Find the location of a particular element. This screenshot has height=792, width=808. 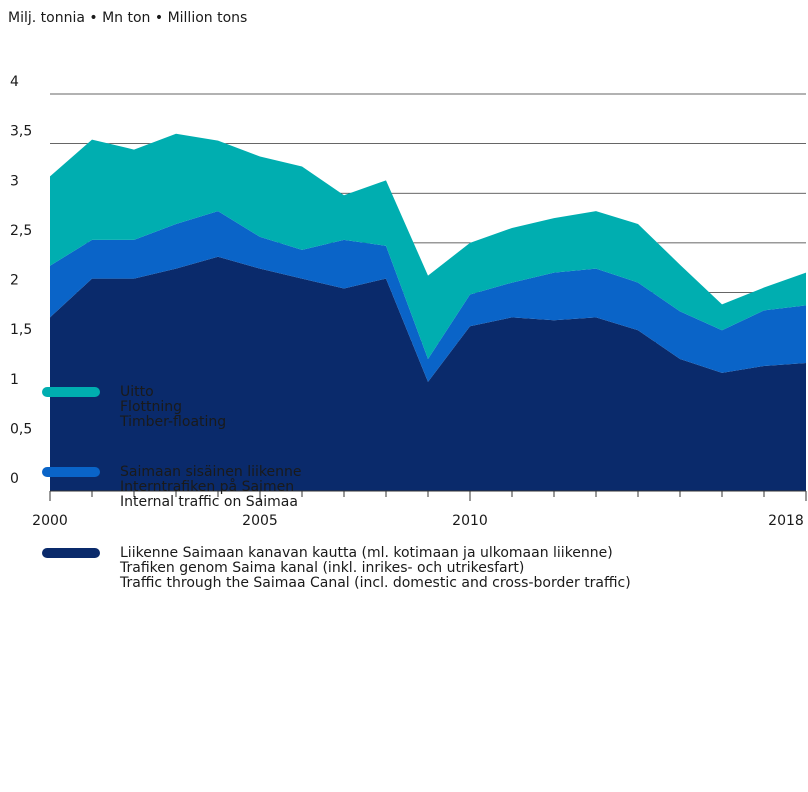

legend-label: Uitto is located at coordinates (137, 392).